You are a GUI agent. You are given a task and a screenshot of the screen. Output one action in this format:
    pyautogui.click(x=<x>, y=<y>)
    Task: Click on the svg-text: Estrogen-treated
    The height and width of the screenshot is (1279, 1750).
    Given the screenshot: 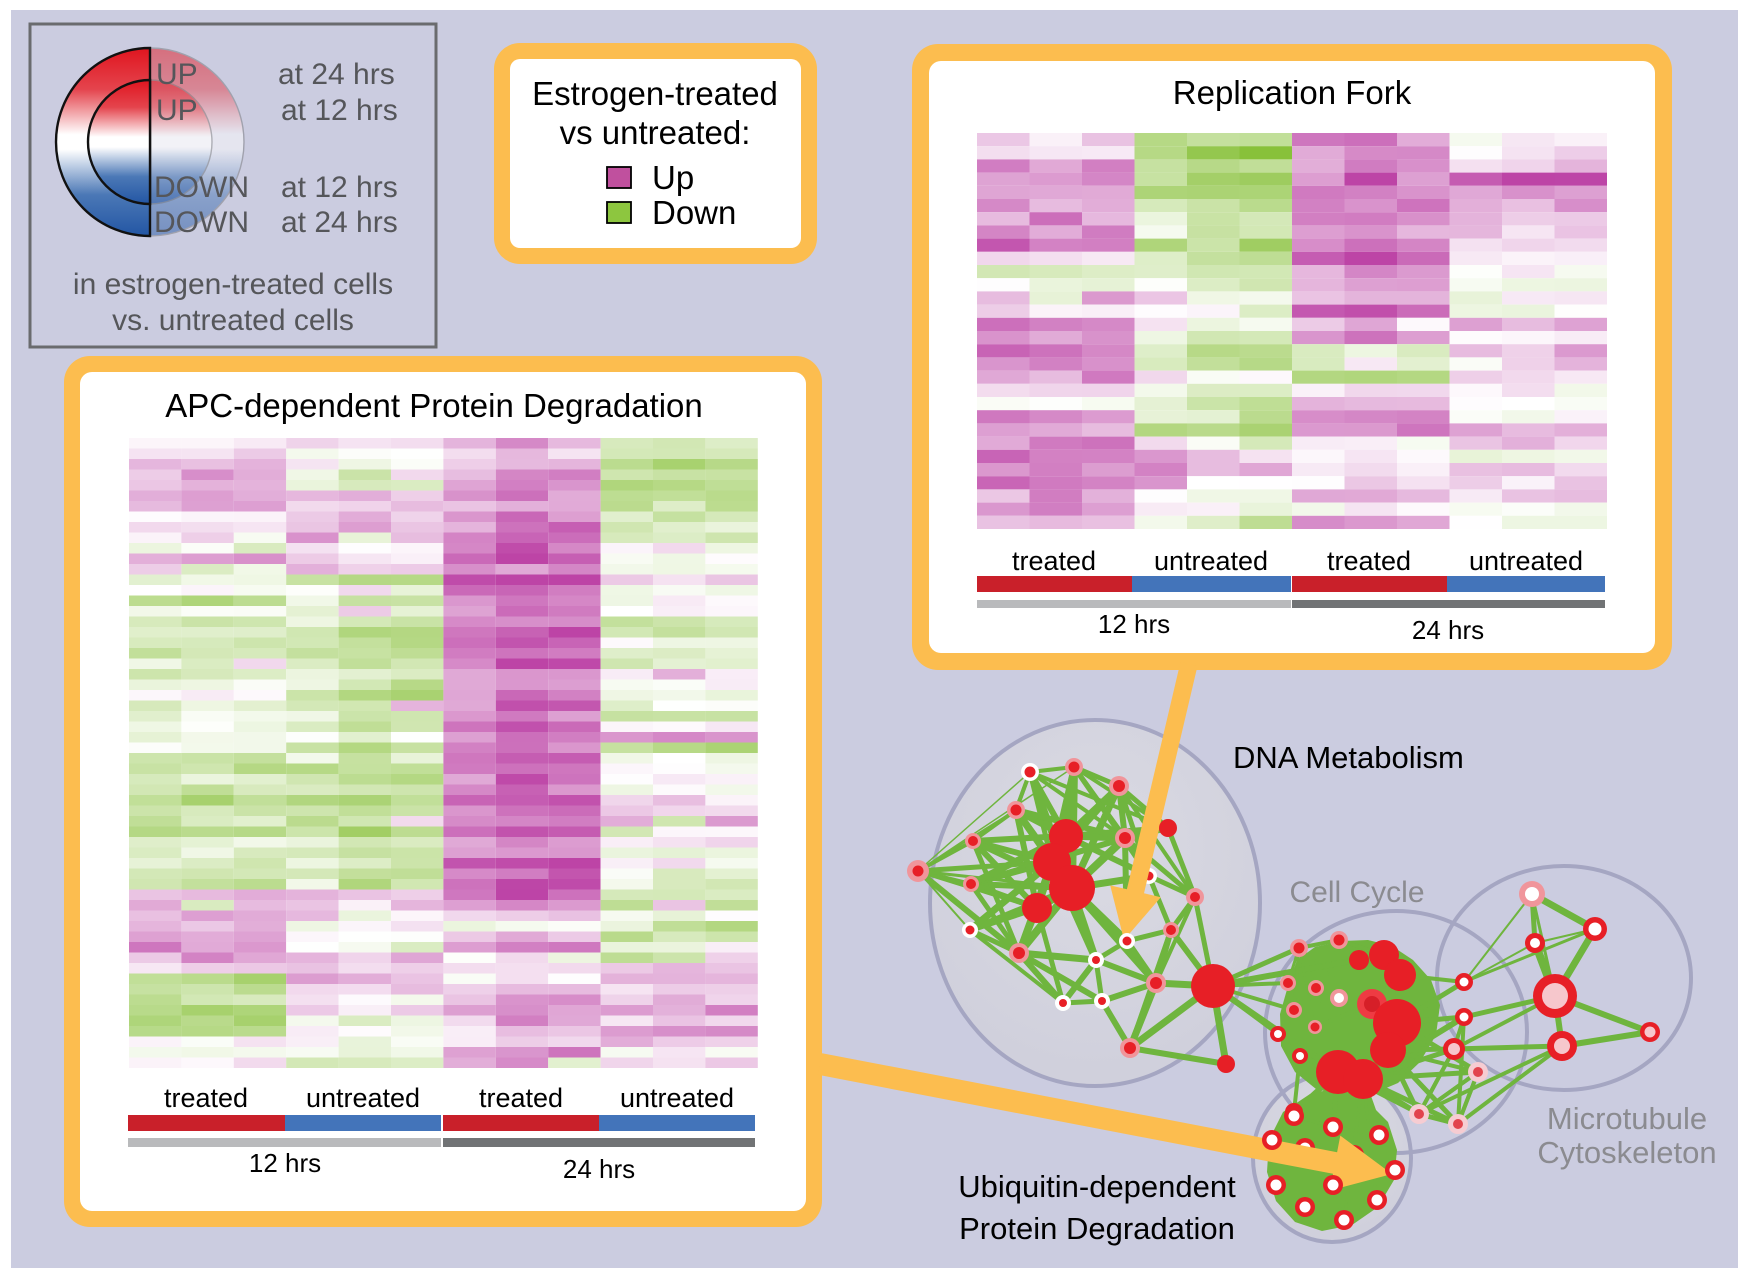 What is the action you would take?
    pyautogui.click(x=655, y=93)
    